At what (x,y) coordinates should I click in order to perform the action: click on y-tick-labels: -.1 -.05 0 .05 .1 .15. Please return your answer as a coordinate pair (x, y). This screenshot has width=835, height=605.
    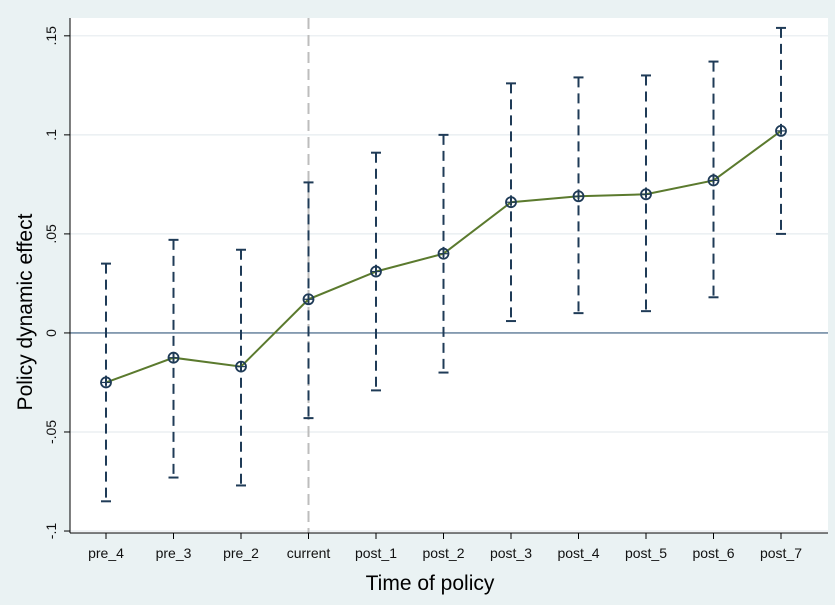
    Looking at the image, I should click on (51, 282).